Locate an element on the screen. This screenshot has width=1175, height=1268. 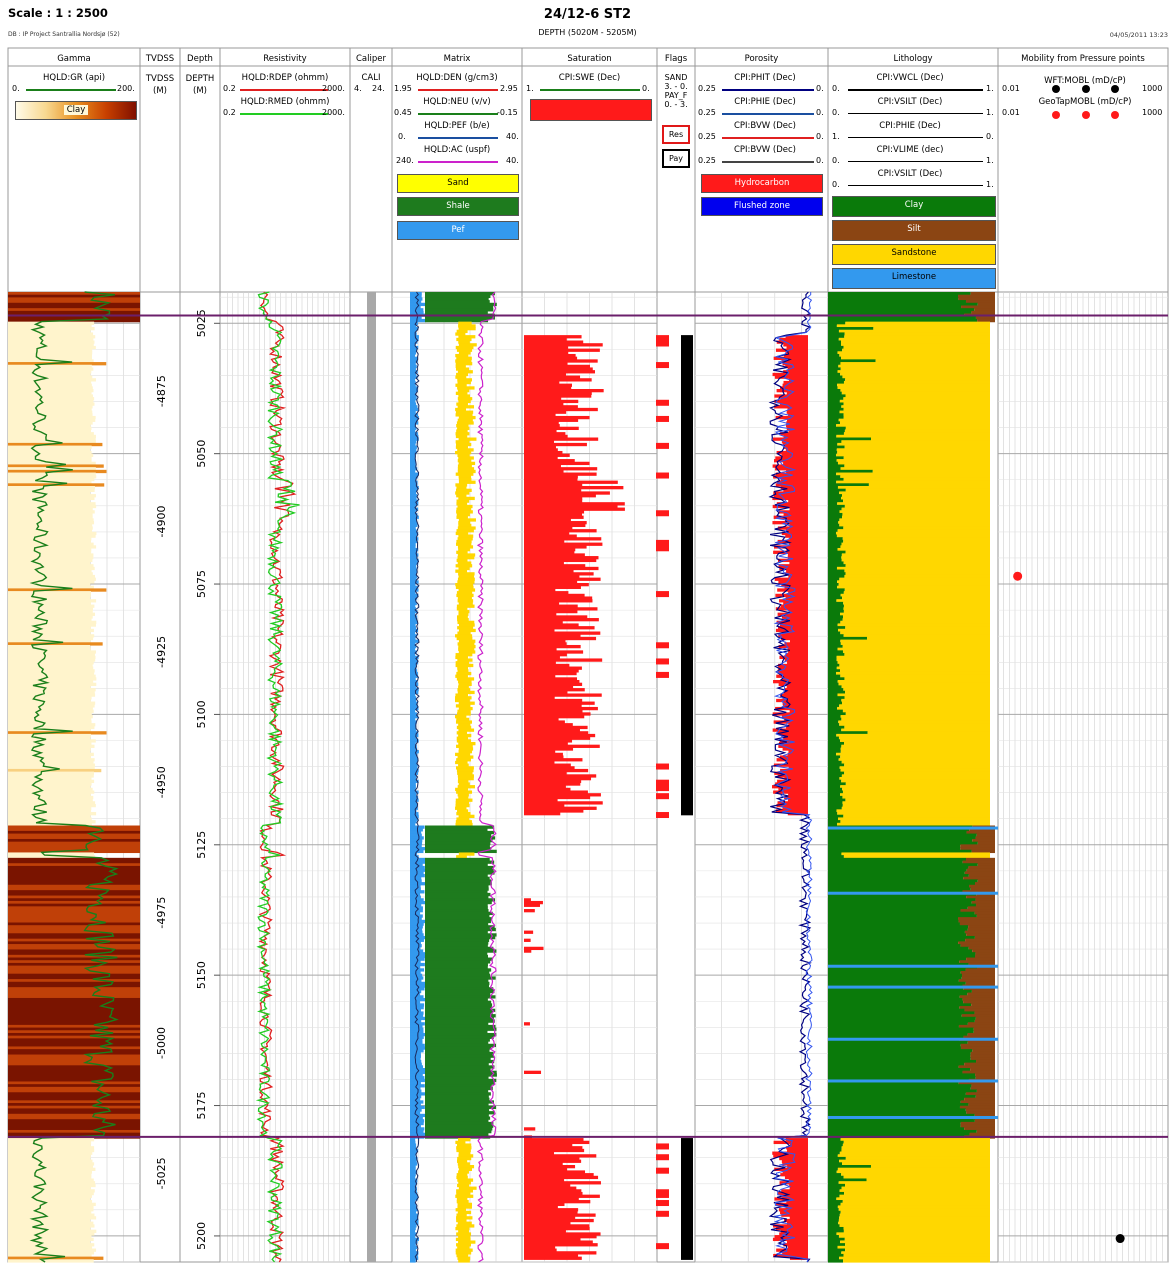
den-min: 1.95 is located at coordinates (403, 88).